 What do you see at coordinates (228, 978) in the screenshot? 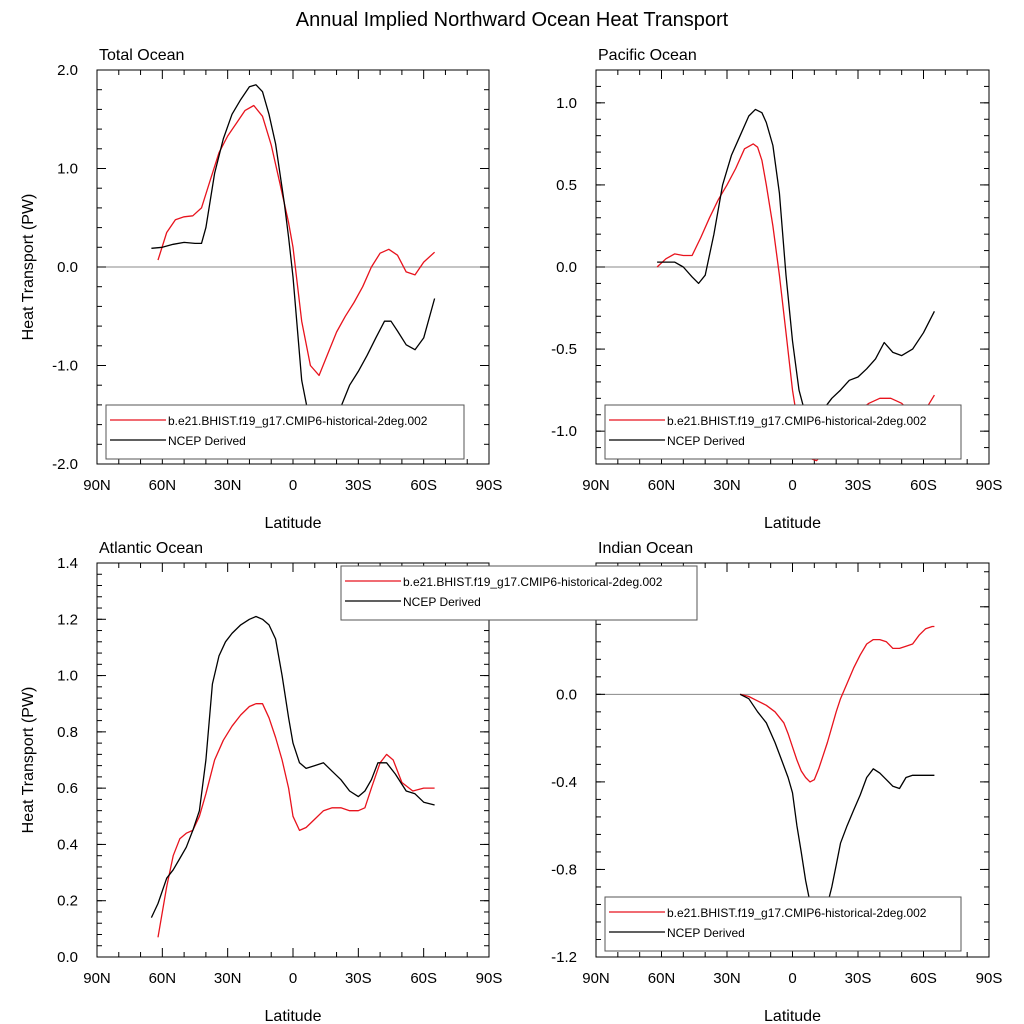
I see `p3-x-tick-label: 30N` at bounding box center [228, 978].